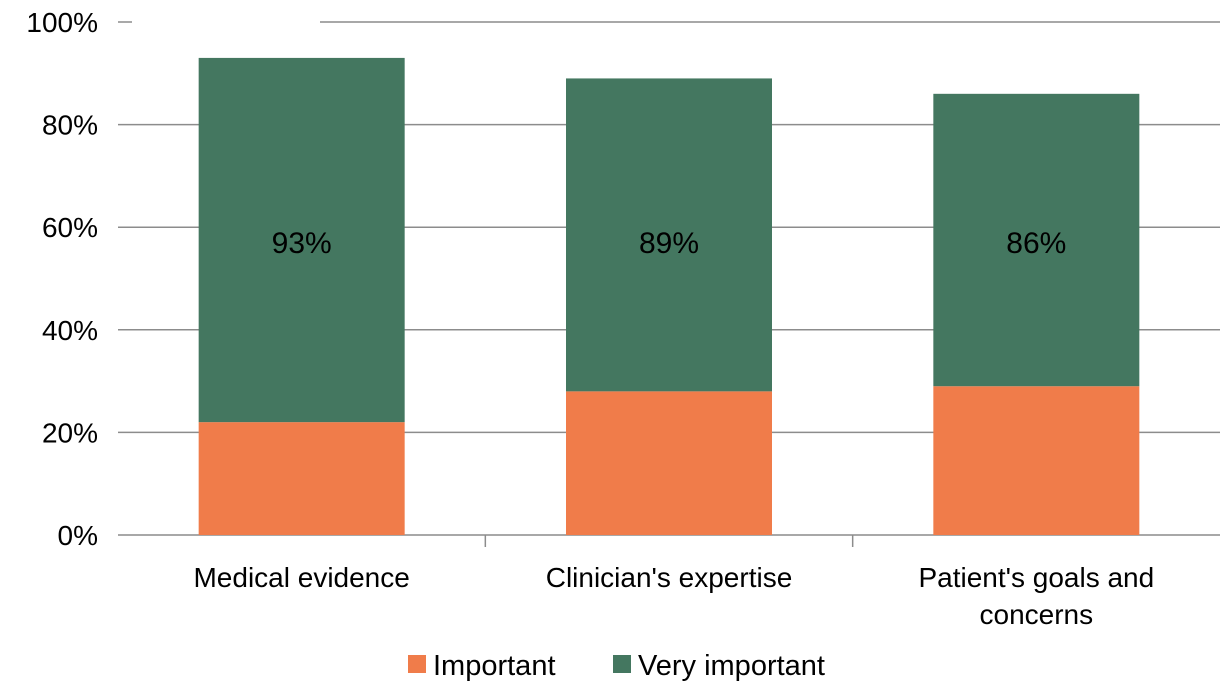  I want to click on y-tick-label: 80%, so click(70, 125).